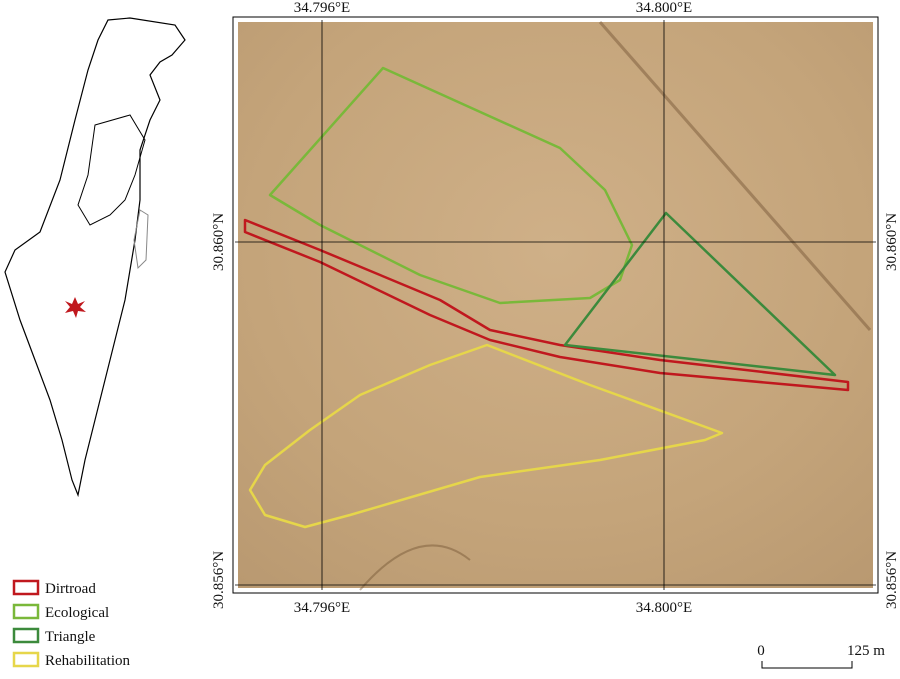 This screenshot has width=900, height=679. What do you see at coordinates (807, 665) in the screenshot?
I see `scale-bar` at bounding box center [807, 665].